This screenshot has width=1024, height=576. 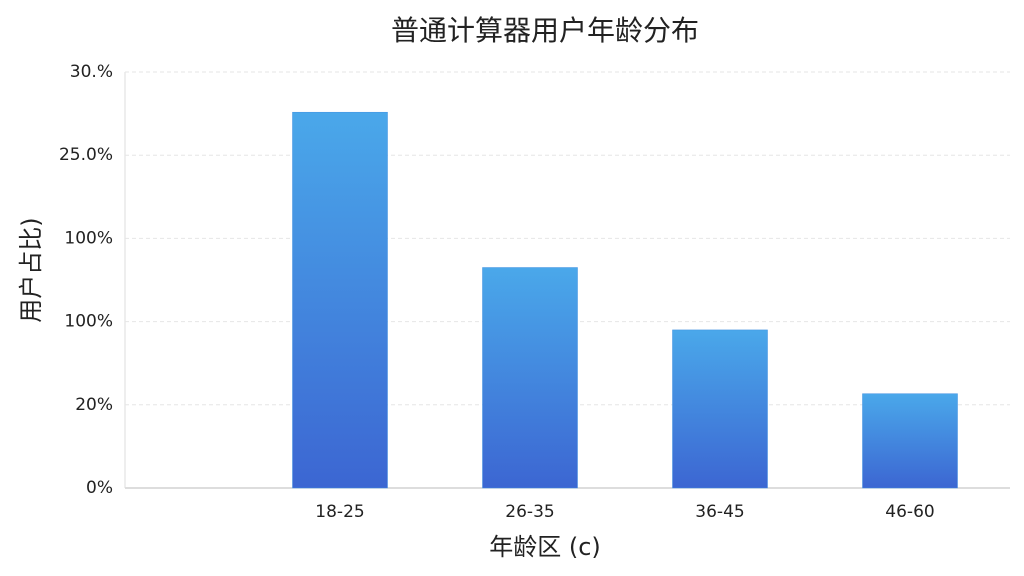 What do you see at coordinates (545, 547) in the screenshot?
I see `x-axis-title: 年龄区 (c)` at bounding box center [545, 547].